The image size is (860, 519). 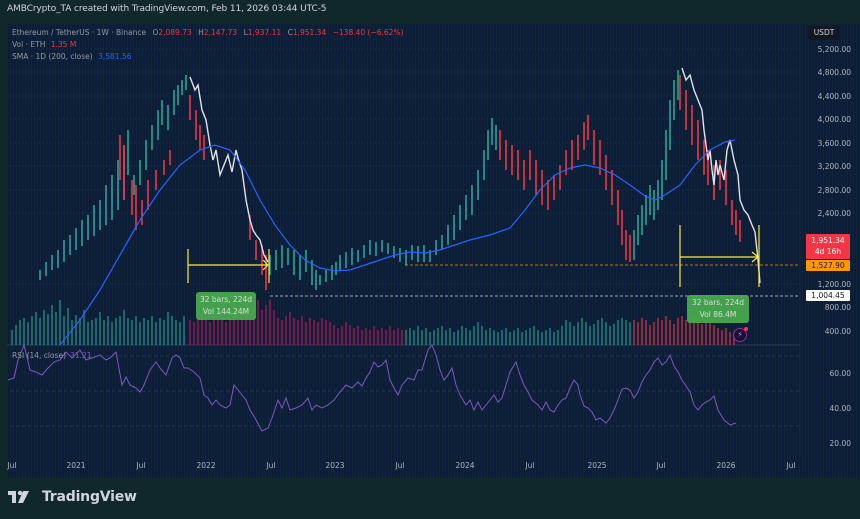 I want to click on time-label: 2026, so click(x=726, y=465).